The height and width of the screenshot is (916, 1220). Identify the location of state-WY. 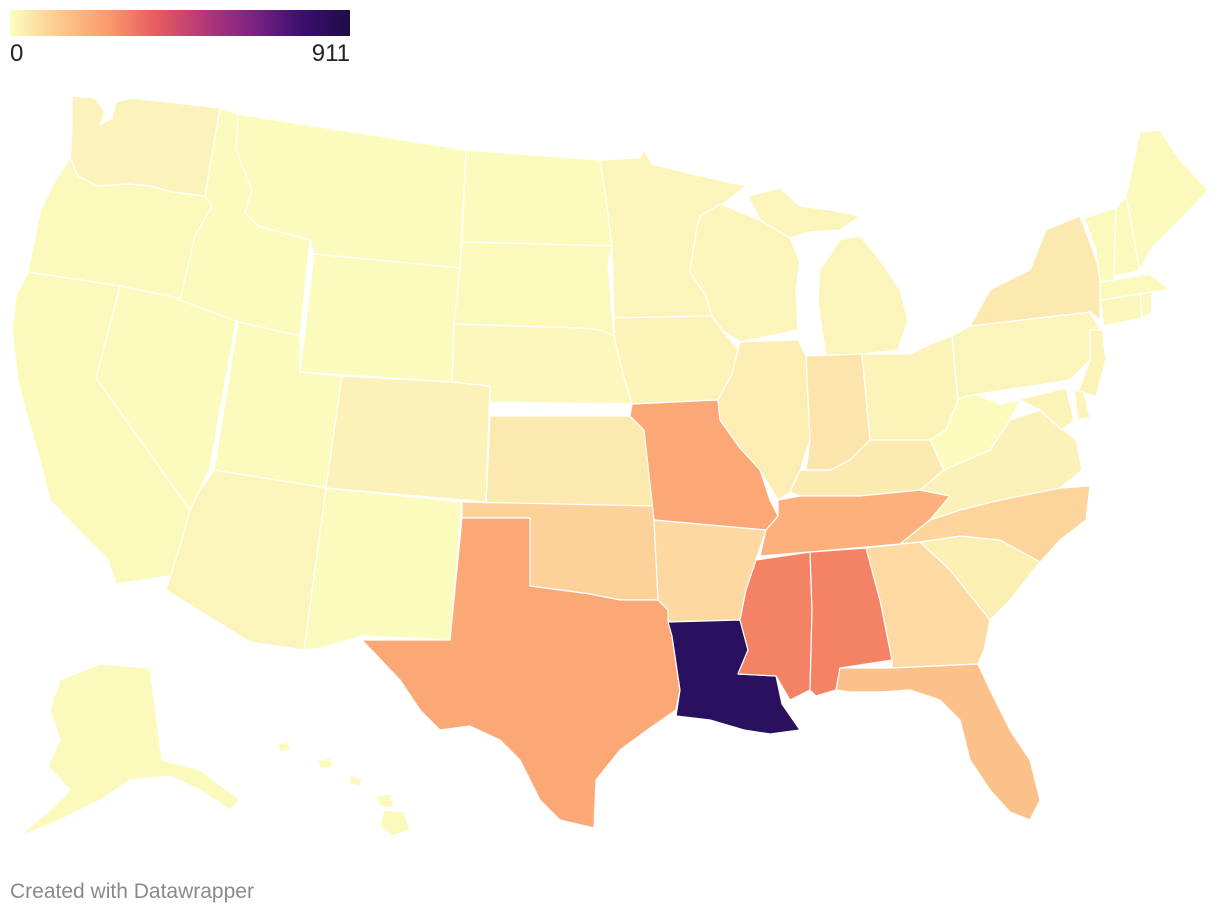
(380, 318).